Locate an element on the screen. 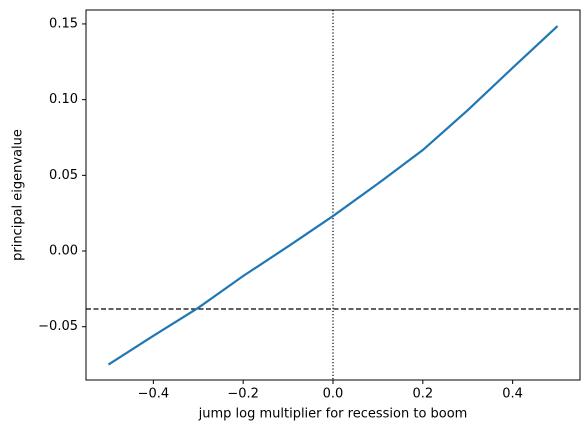 The image size is (588, 437). y-axis-label: principal eigenvalue is located at coordinates (18, 195).